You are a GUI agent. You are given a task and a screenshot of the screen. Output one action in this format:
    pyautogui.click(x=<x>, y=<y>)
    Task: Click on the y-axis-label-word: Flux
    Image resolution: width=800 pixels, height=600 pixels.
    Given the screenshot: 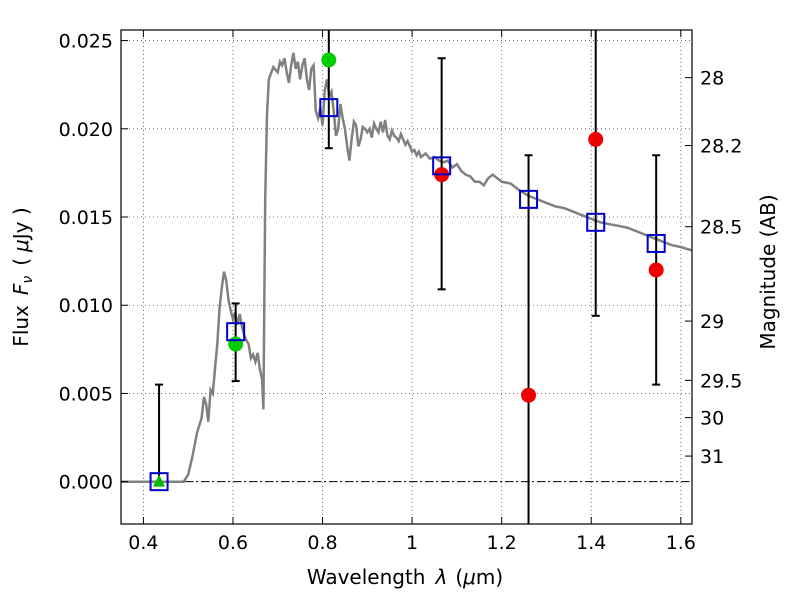 What is the action you would take?
    pyautogui.click(x=21, y=326)
    